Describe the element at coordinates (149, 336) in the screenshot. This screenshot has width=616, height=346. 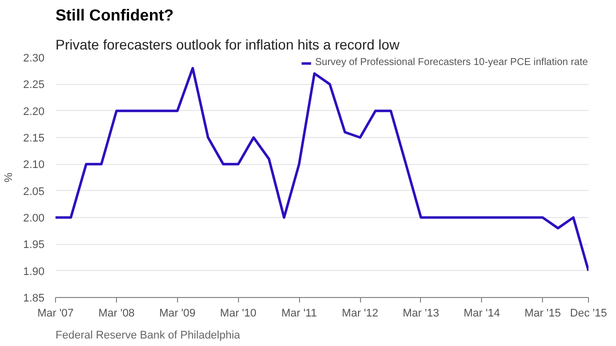
I see `text: Federal Reserve Bank of Philadelphia` at that location.